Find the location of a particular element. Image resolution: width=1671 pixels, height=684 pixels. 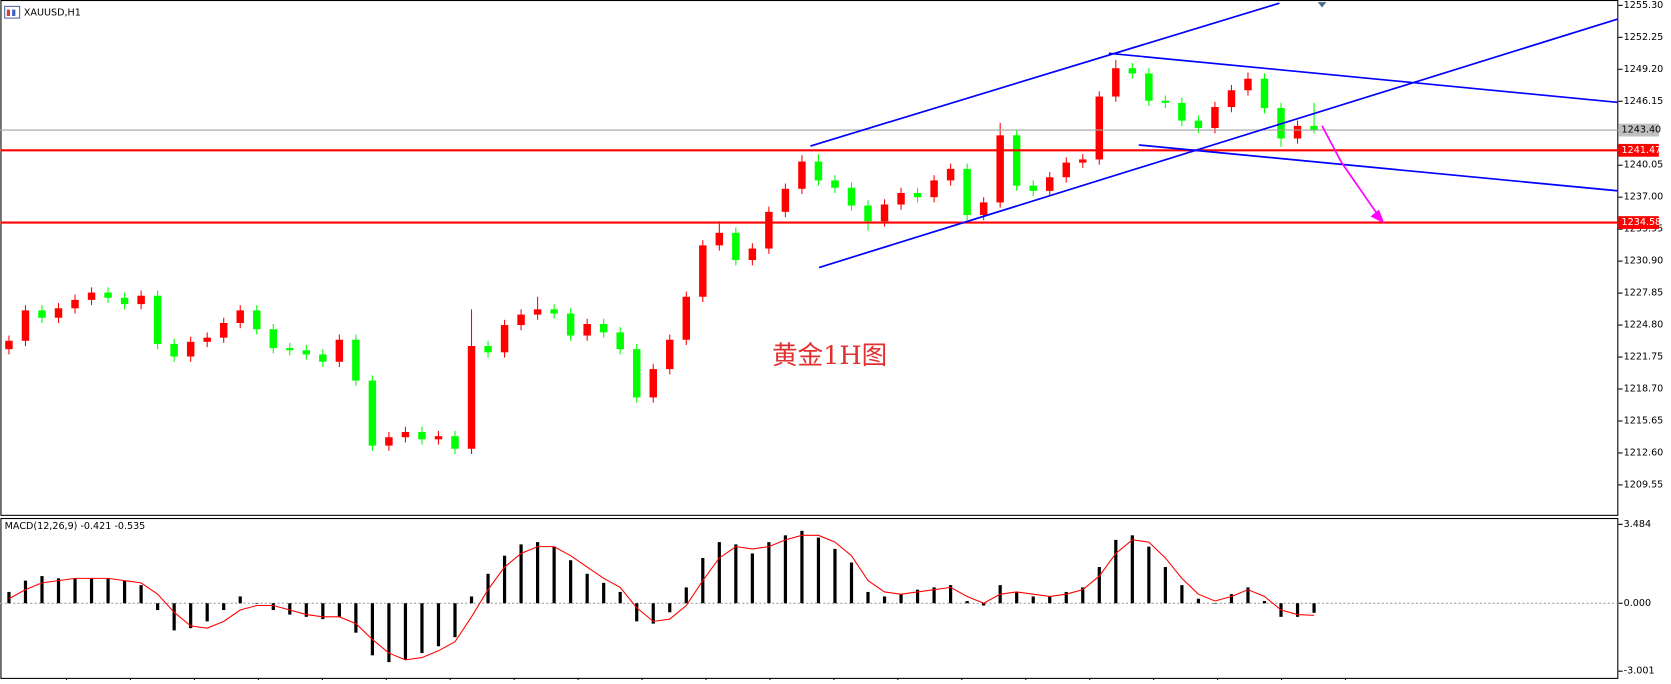

y-tick-label: 1224.80 is located at coordinates (1644, 325).